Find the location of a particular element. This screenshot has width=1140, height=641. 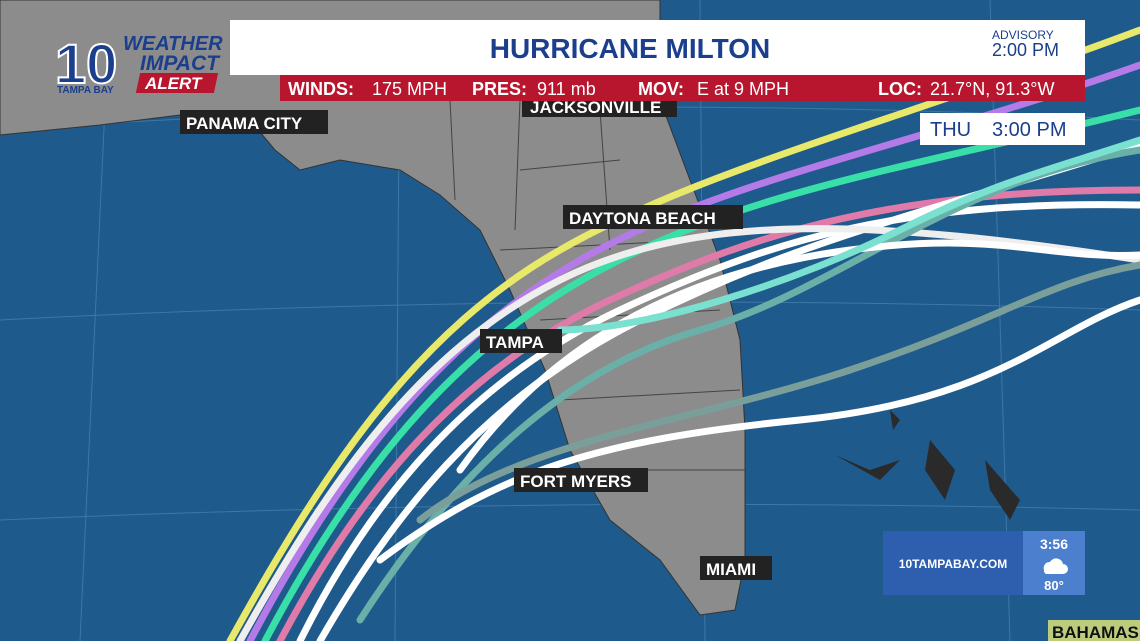

stat-label: PRES: is located at coordinates (499, 89).